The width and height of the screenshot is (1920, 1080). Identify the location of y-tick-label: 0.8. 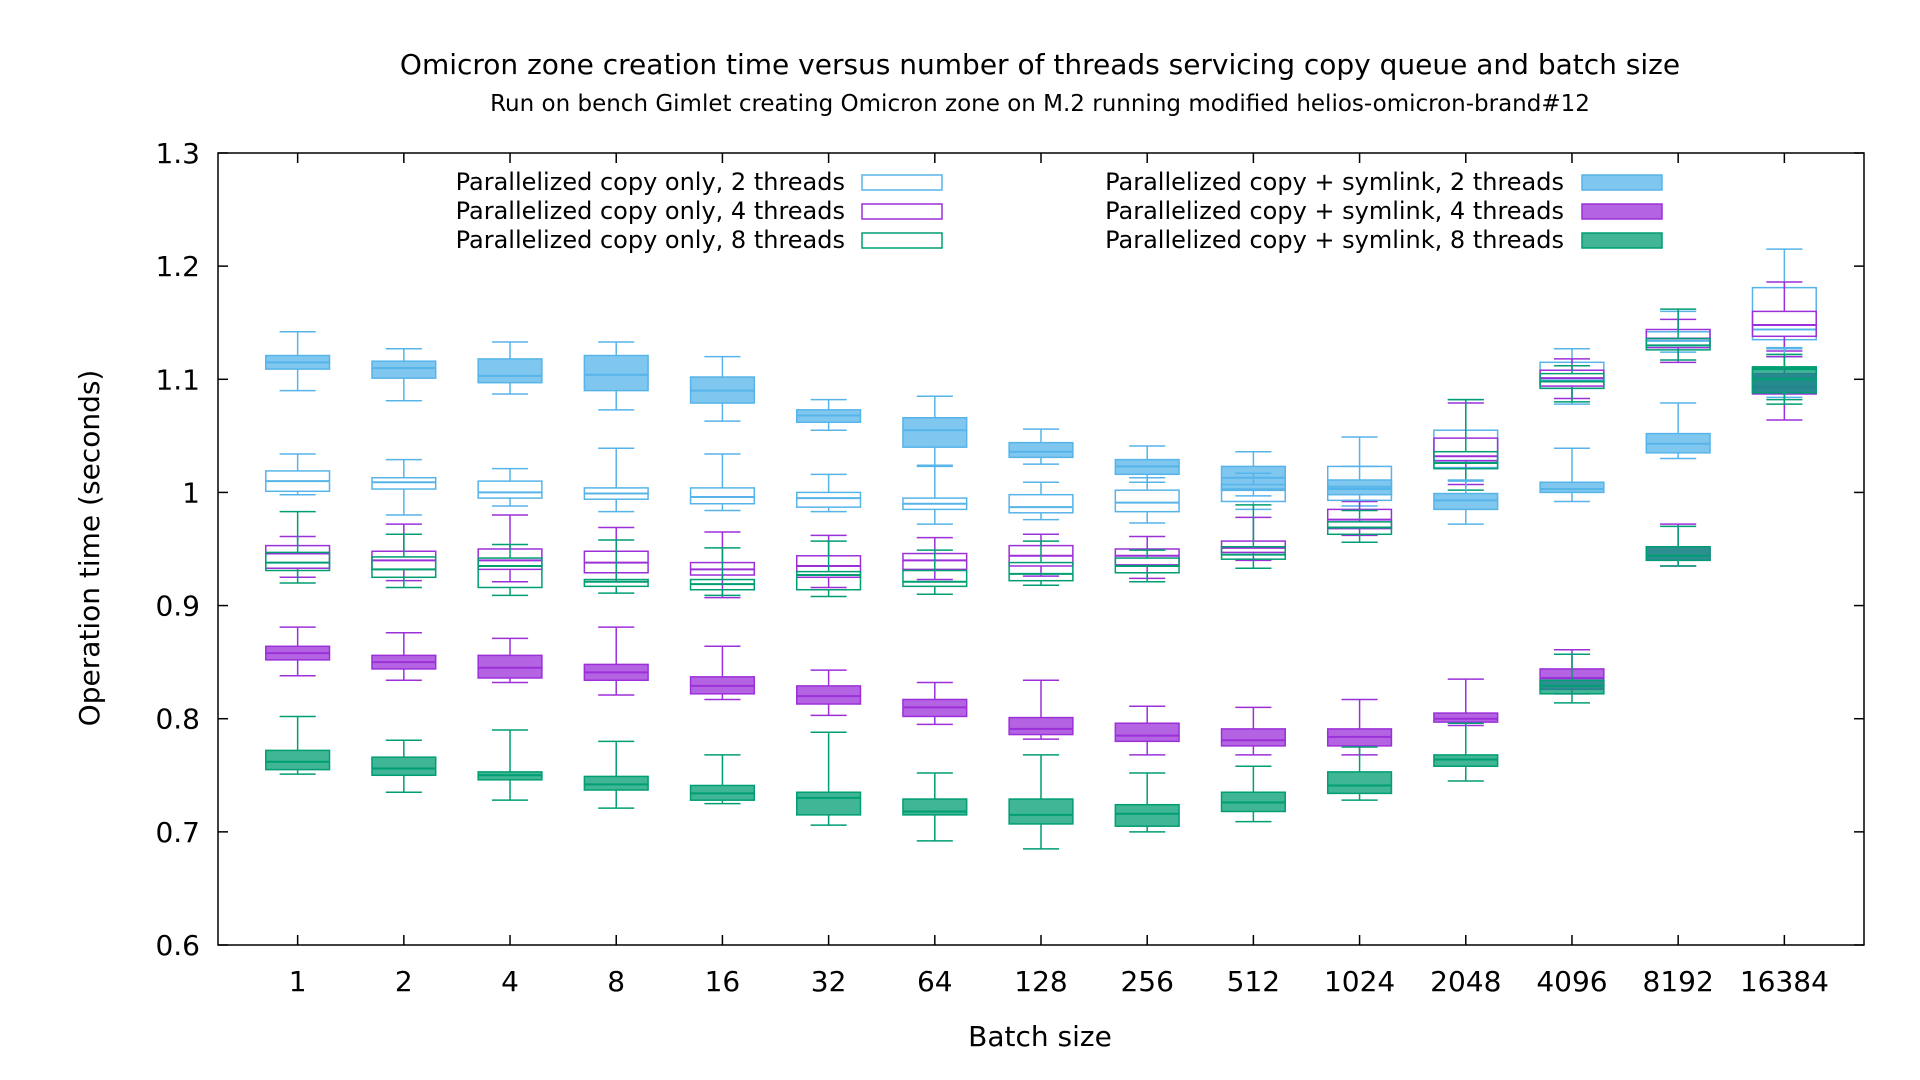
(177, 719).